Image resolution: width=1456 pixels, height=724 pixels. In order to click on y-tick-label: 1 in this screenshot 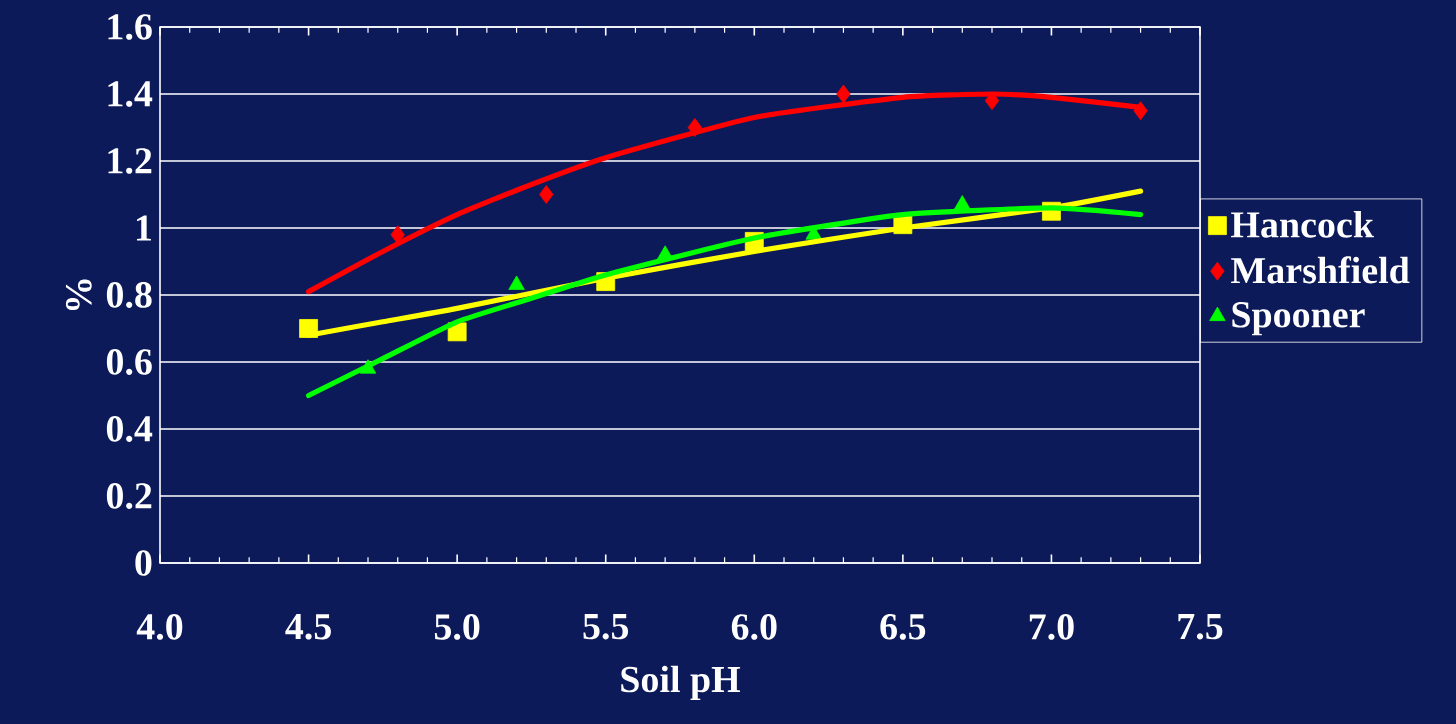, I will do `click(143, 228)`.